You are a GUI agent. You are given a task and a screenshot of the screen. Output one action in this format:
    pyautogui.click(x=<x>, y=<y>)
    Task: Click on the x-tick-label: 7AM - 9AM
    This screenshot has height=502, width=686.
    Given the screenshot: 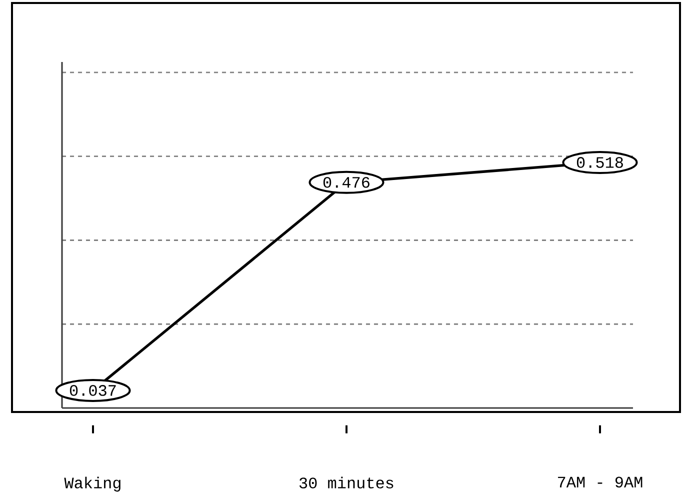 What is the action you would take?
    pyautogui.click(x=600, y=482)
    